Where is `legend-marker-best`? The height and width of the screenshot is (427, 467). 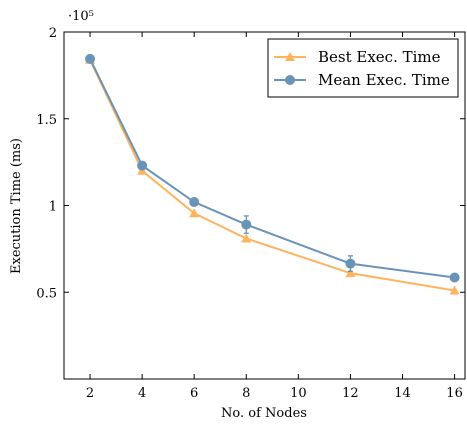
legend-marker-best is located at coordinates (290, 56).